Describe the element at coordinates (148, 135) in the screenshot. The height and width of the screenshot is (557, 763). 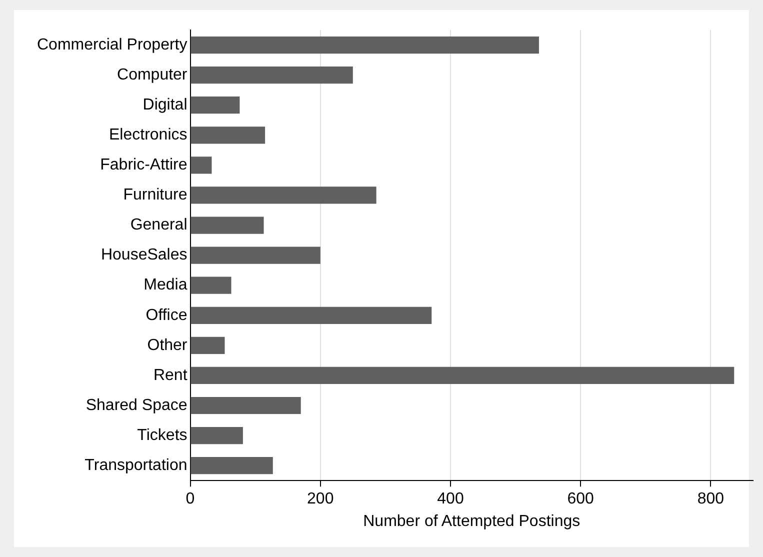
I see `y-tick-label: Electronics` at that location.